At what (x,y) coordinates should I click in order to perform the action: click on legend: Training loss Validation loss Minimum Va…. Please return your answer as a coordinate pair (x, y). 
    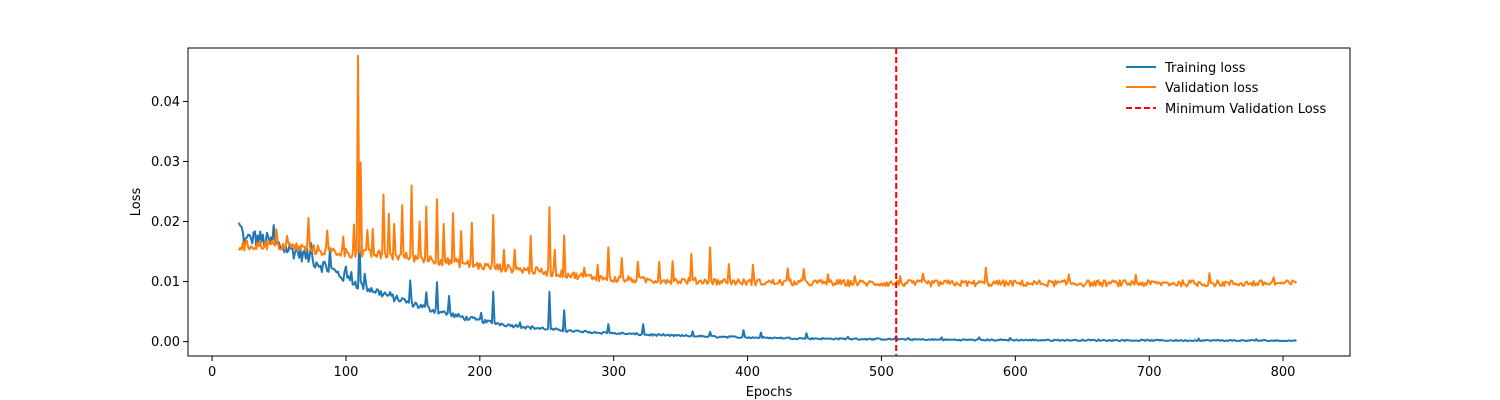
    Looking at the image, I should click on (1226, 89).